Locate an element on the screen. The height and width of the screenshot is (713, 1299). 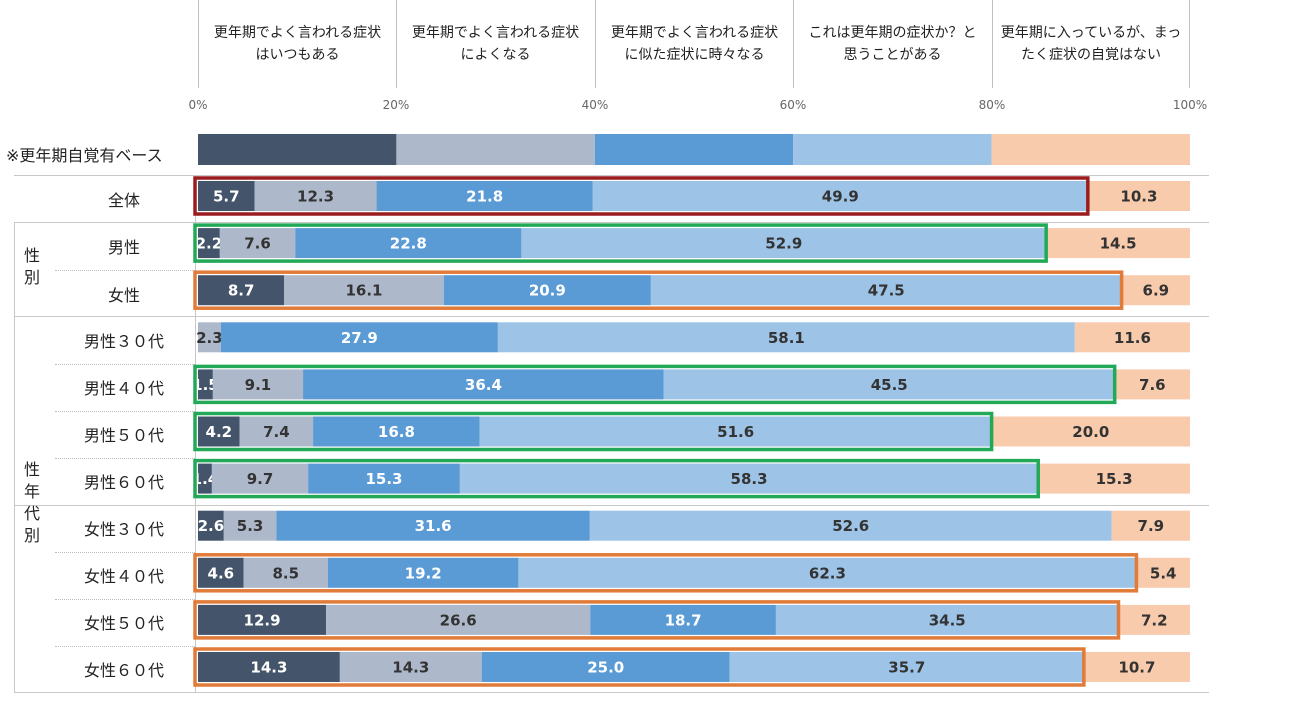
data-label: 9.7 is located at coordinates (260, 479).